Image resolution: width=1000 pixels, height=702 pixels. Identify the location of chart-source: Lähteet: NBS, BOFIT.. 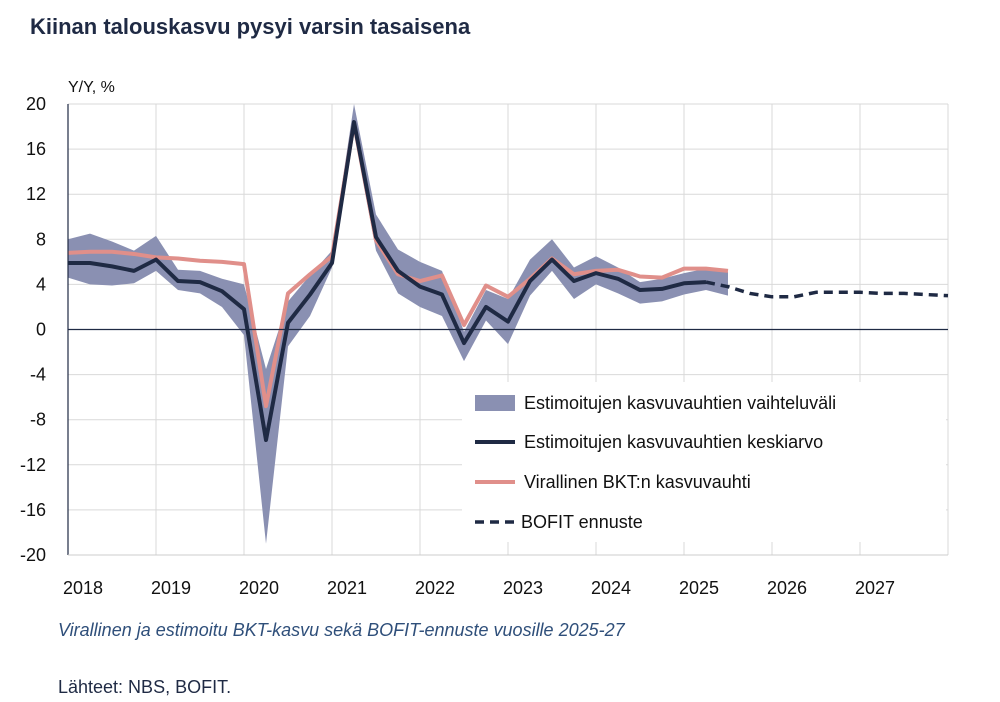
(145, 687).